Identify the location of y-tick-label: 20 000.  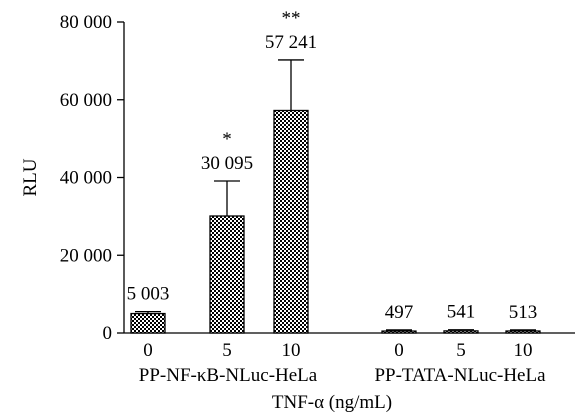
(86, 255).